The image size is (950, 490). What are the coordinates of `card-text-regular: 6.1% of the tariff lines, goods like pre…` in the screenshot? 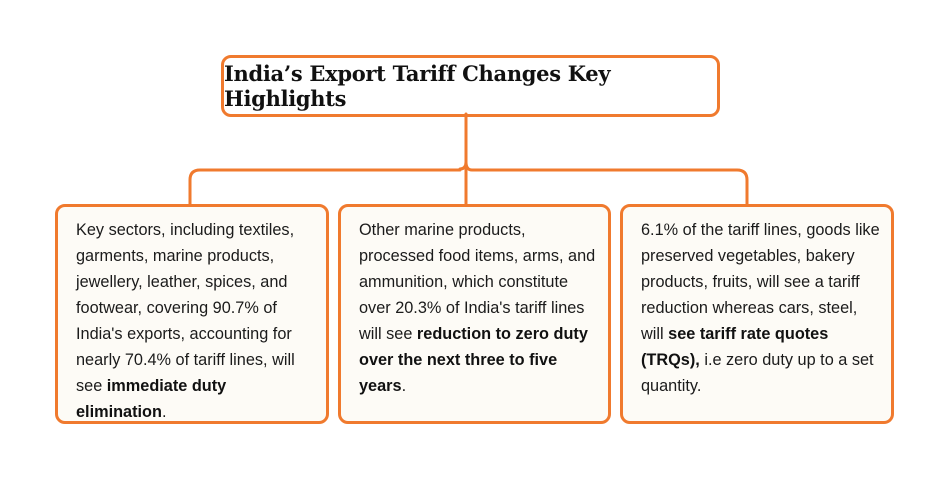 It's located at (760, 282).